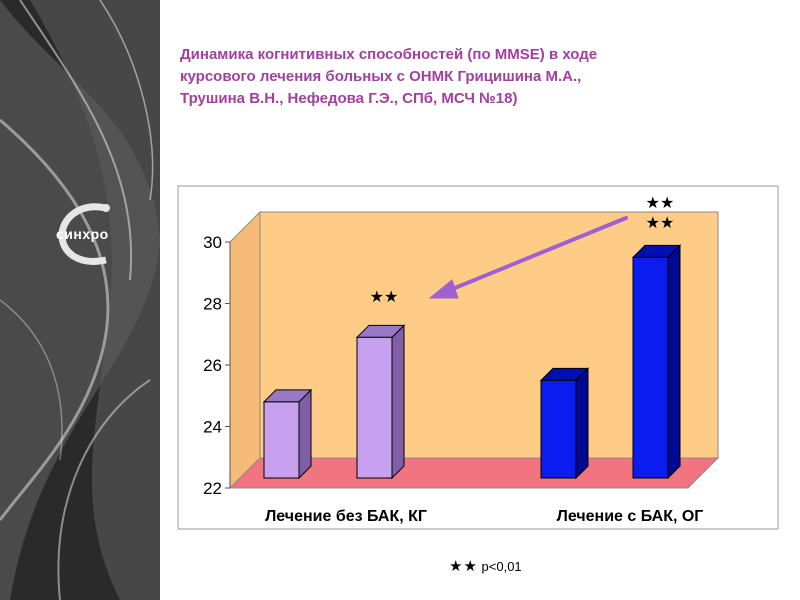  Describe the element at coordinates (474, 473) in the screenshot. I see `plot-floor` at that location.